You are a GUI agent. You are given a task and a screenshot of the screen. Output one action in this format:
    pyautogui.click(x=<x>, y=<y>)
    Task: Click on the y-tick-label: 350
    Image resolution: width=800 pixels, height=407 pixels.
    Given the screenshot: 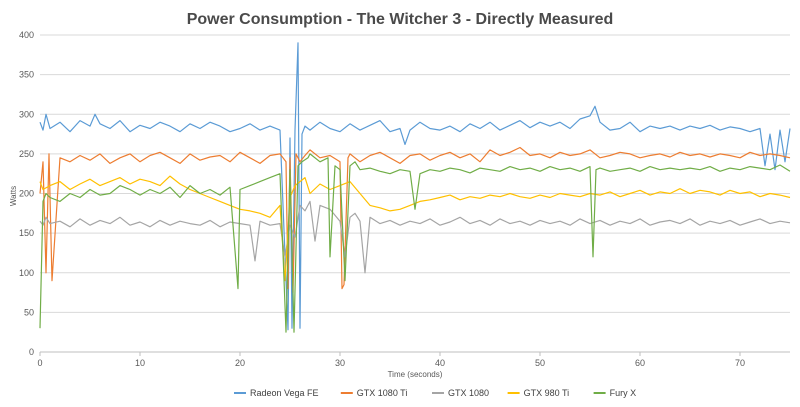 What is the action you would take?
    pyautogui.click(x=26, y=75)
    